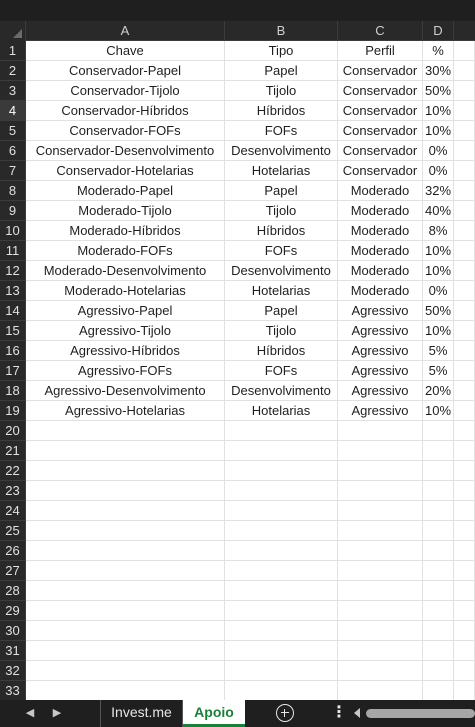  What do you see at coordinates (281, 151) in the screenshot?
I see `cell-b6: Desenvolvimento` at bounding box center [281, 151].